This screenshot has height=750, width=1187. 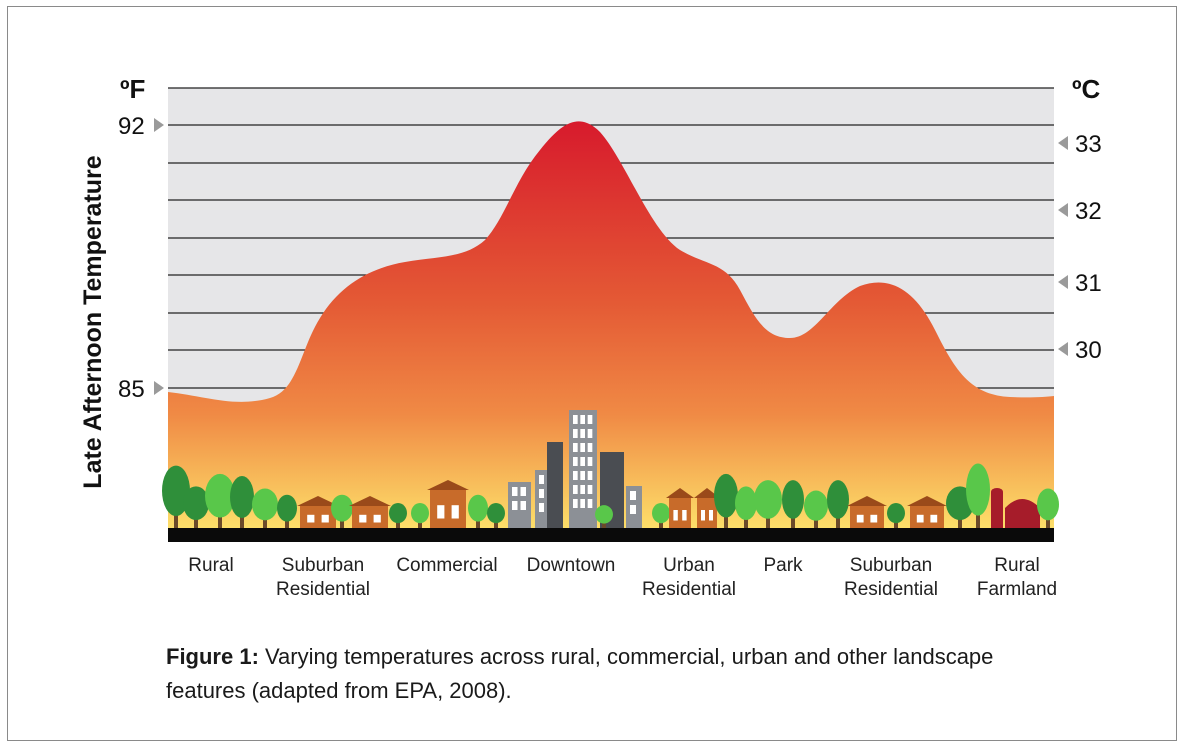 What do you see at coordinates (159, 125) in the screenshot?
I see `left-tick-92-arrow` at bounding box center [159, 125].